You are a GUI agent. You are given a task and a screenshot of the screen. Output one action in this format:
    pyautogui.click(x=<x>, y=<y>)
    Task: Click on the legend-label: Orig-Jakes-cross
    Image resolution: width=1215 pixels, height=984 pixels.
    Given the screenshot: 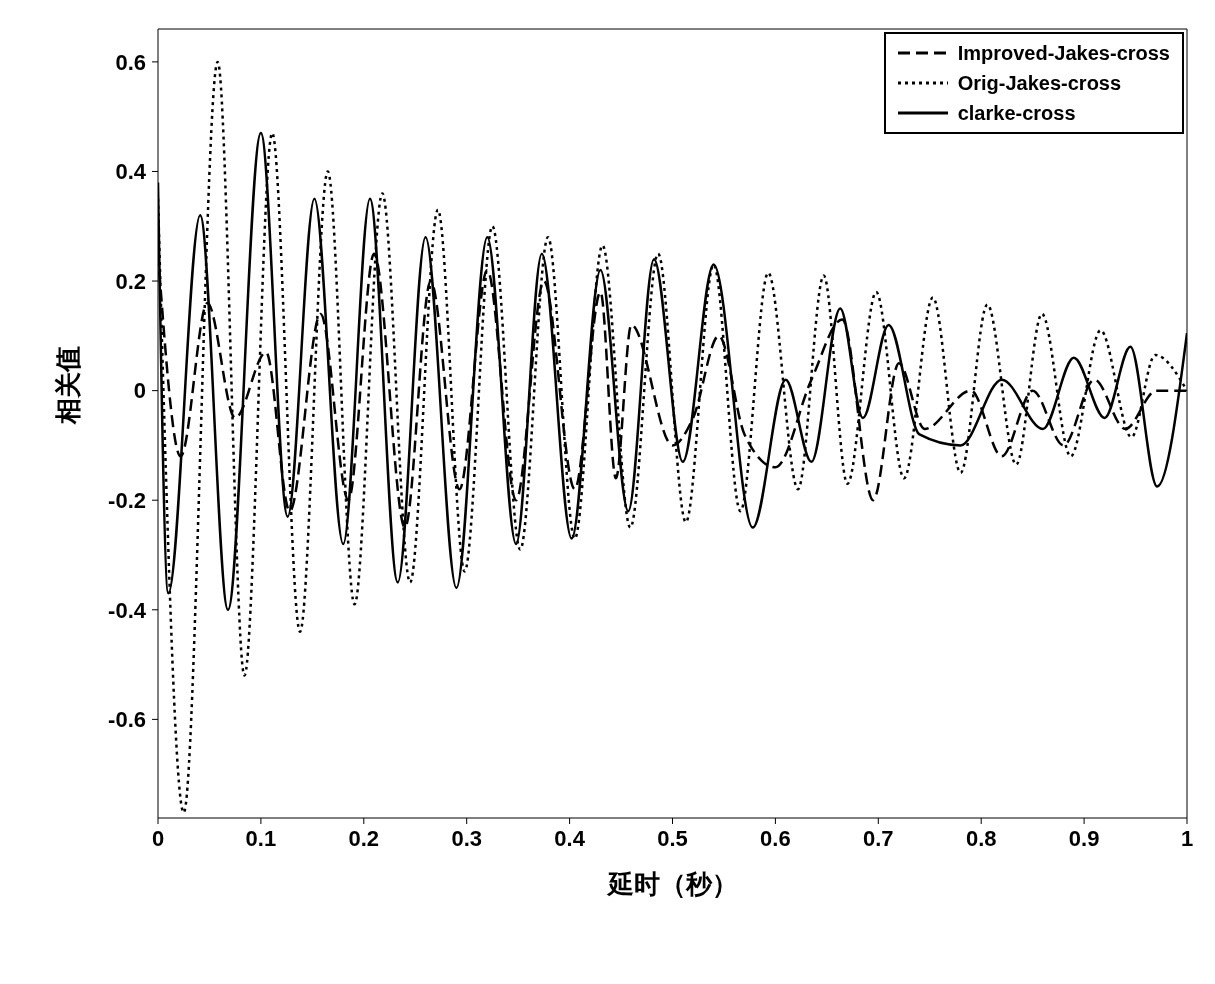 What is the action you would take?
    pyautogui.click(x=1039, y=83)
    